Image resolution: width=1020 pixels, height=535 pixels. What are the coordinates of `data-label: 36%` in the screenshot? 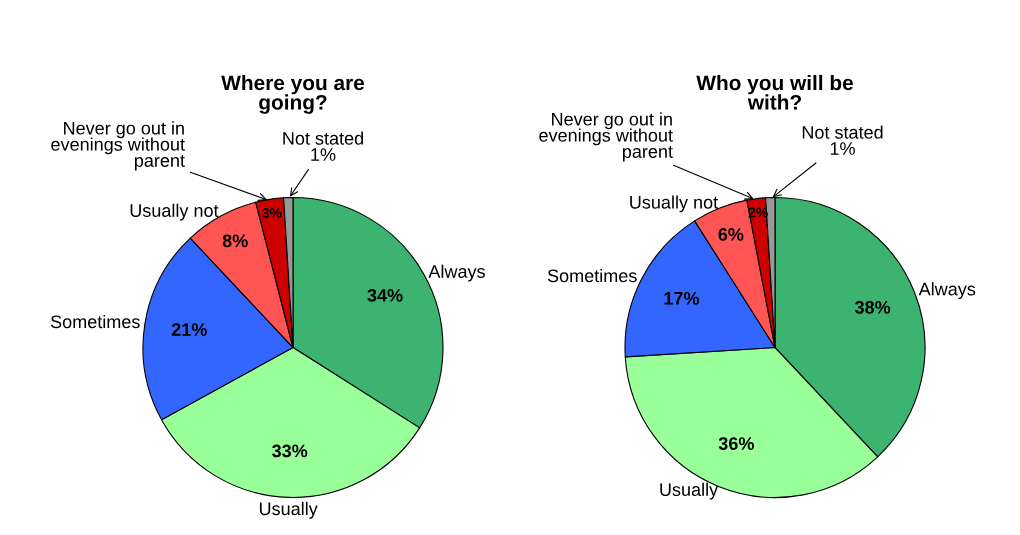 It's located at (736, 443).